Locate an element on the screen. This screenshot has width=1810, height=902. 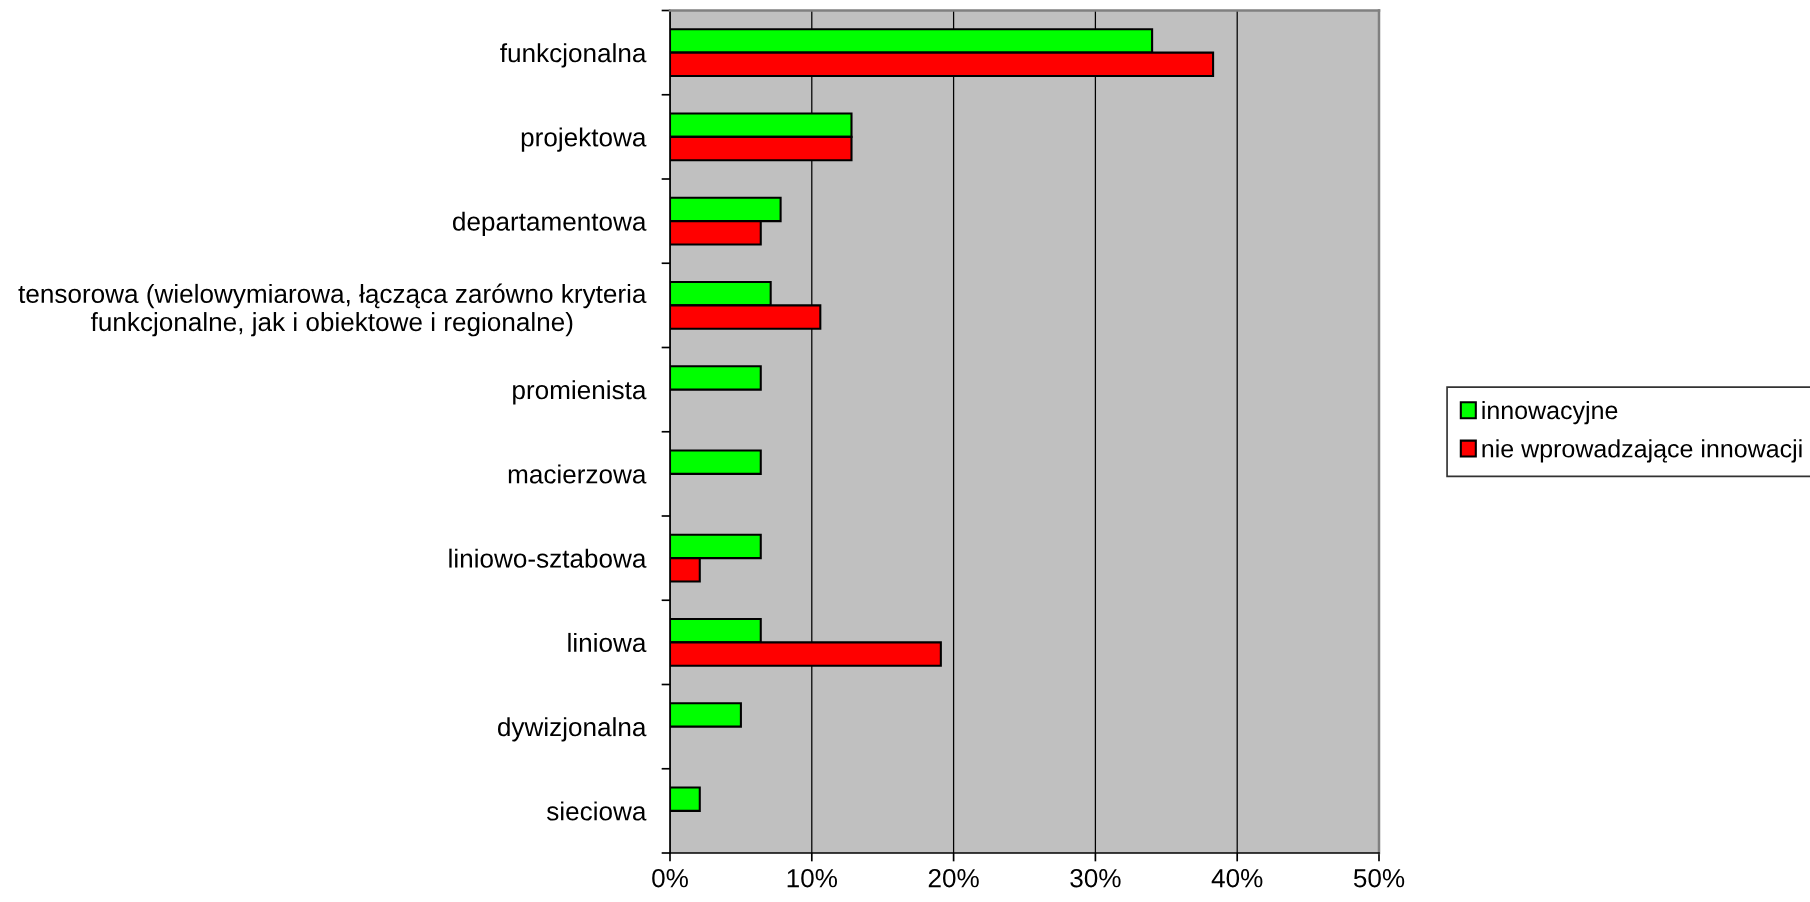
y-tick-label: funkcjonalna is located at coordinates (573, 55).